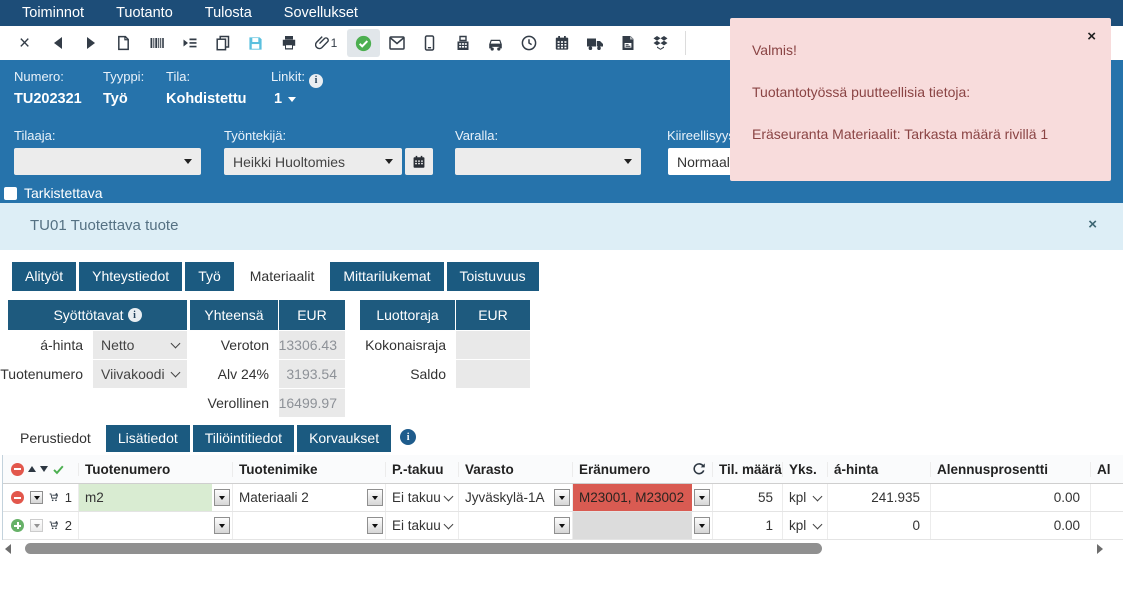  I want to click on info-icon: i, so click(134, 315).